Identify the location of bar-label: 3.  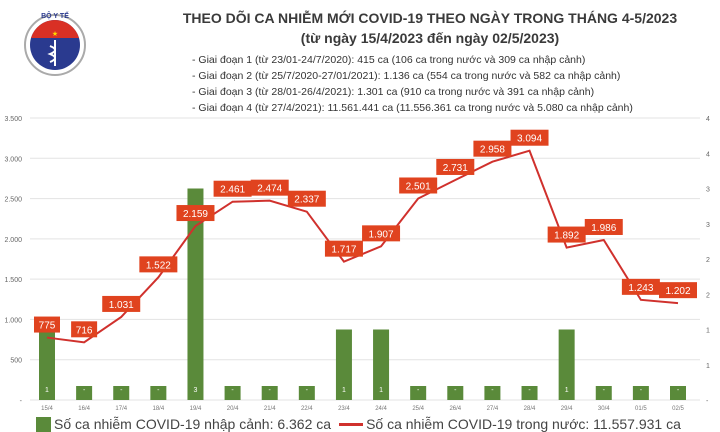
(196, 390).